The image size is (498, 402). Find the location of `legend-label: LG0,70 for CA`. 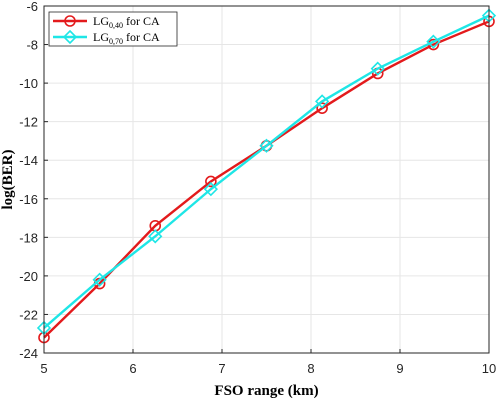

legend-label: LG0,70 for CA is located at coordinates (126, 38).